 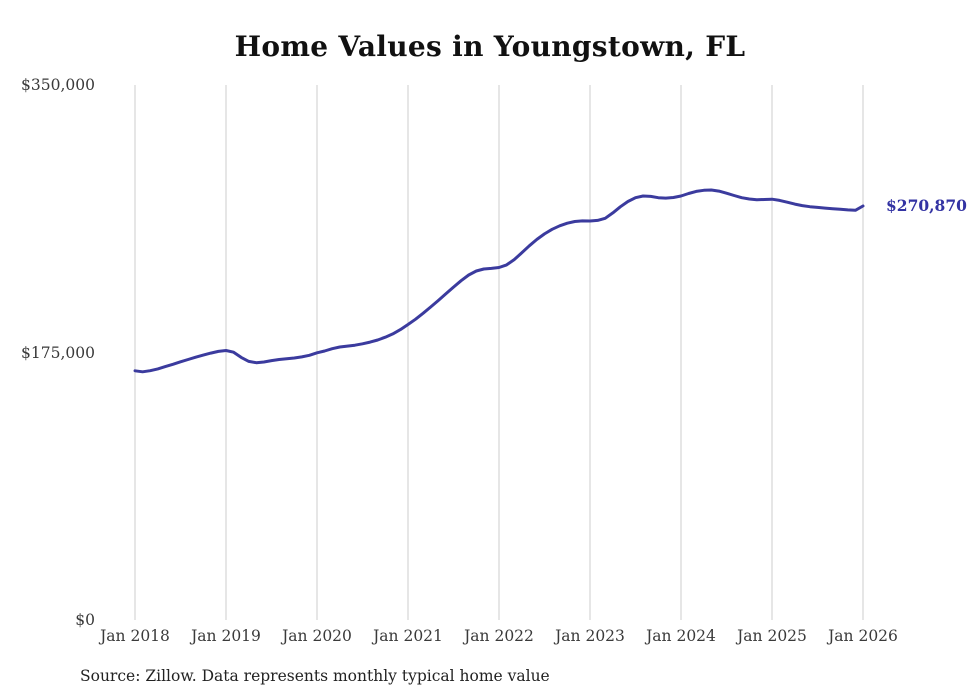 What do you see at coordinates (590, 636) in the screenshot?
I see `x-axis-tick-jan-2023: Jan 2023` at bounding box center [590, 636].